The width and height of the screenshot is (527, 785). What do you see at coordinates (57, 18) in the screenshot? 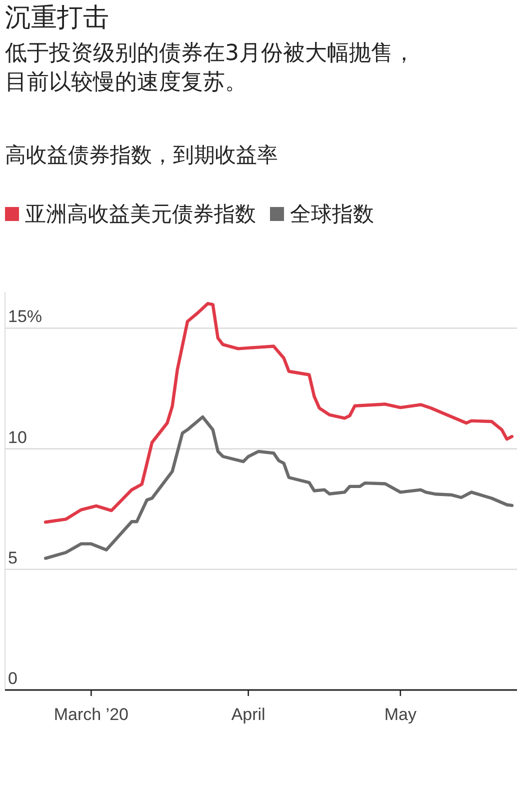
I see `chart-title: 沉重打击` at bounding box center [57, 18].